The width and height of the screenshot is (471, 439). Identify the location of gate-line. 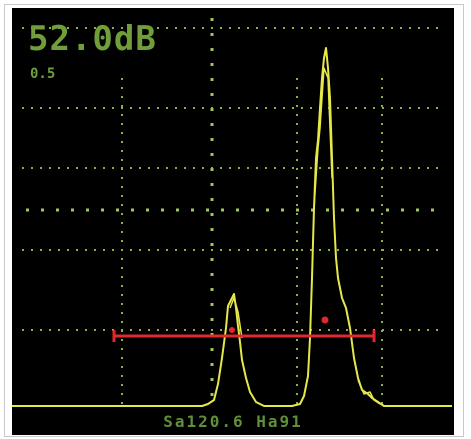
(244, 336).